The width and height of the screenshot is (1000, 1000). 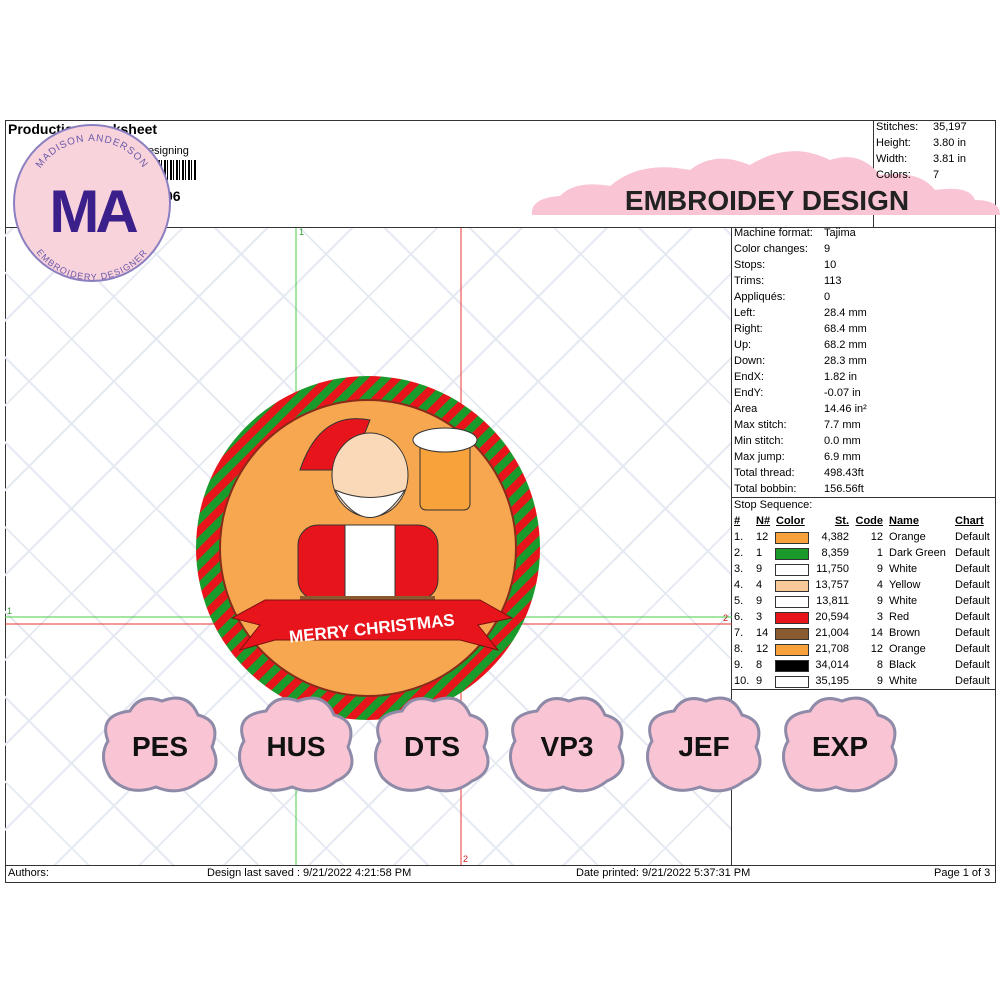 I want to click on format-label: HUS, so click(x=295, y=746).